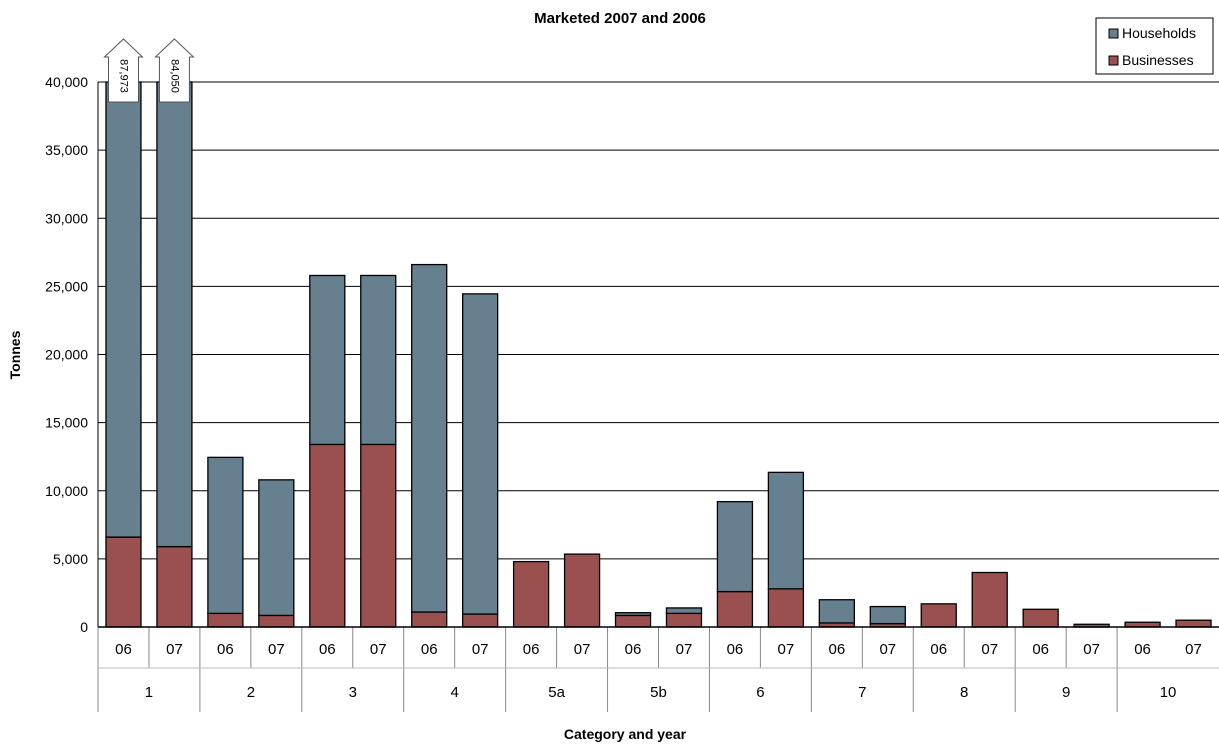  I want to click on x-group-label: 10, so click(1168, 692).